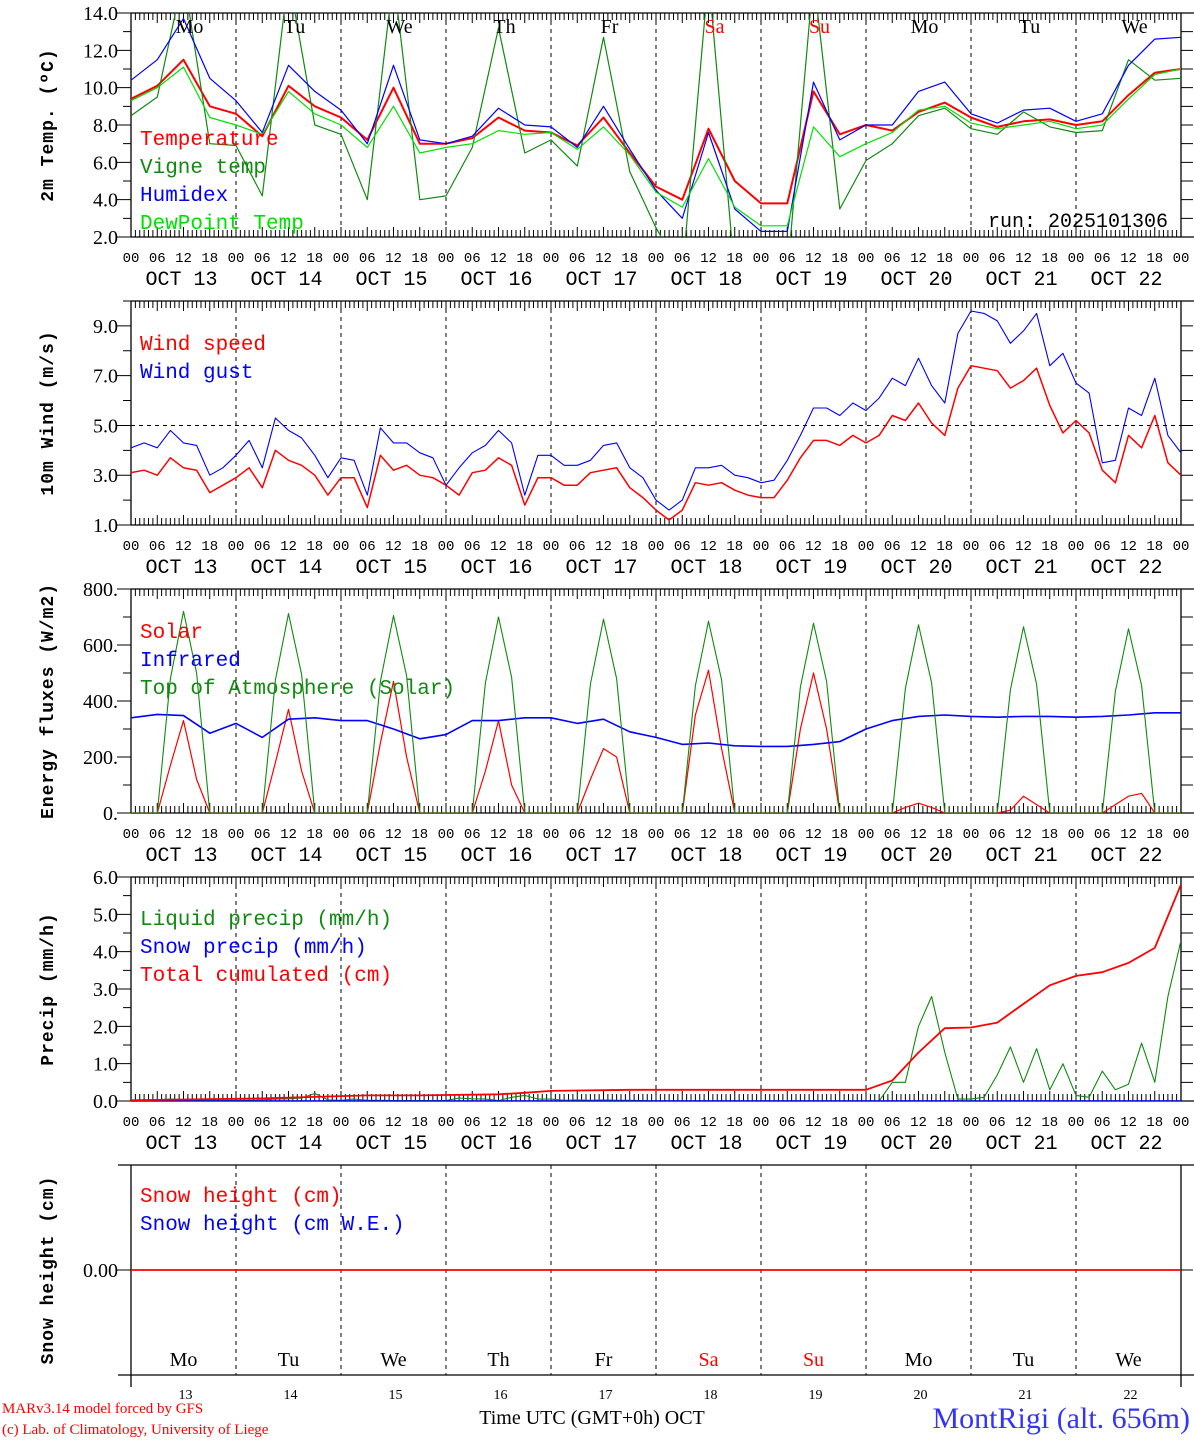 The image size is (1194, 1440). Describe the element at coordinates (816, 1395) in the screenshot. I see `date-label: 19` at that location.